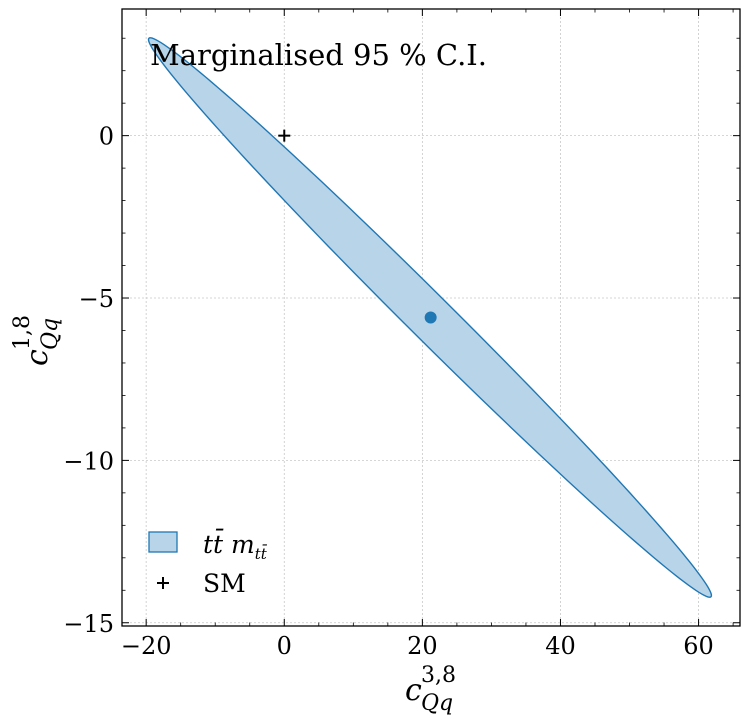 The image size is (751, 723). Describe the element at coordinates (50, 334) in the screenshot. I see `y-axis-sub: Qq` at that location.